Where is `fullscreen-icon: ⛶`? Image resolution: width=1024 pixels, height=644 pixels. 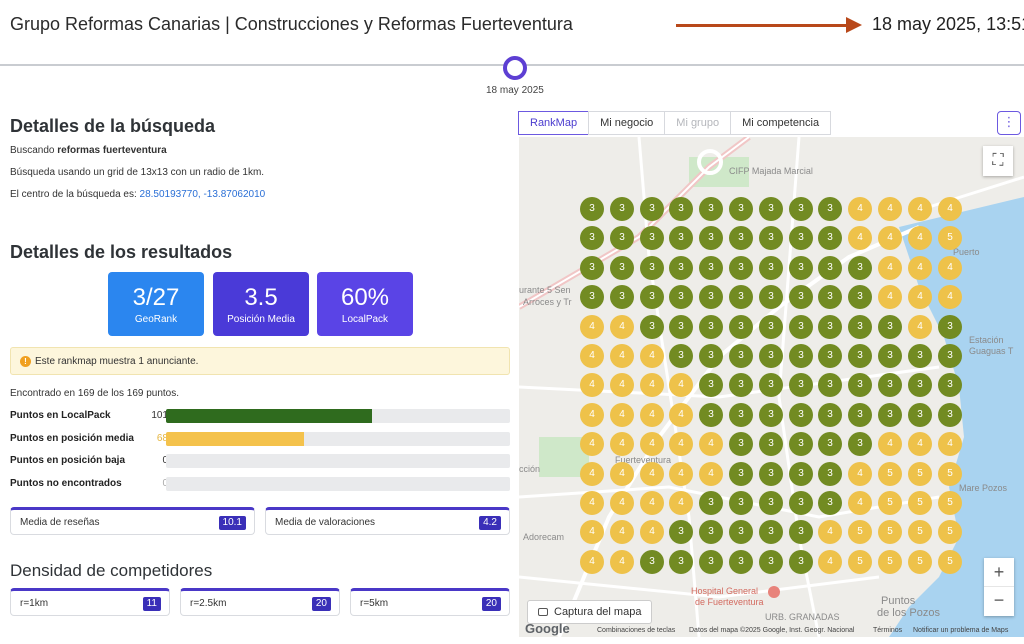 fullscreen-icon: ⛶ is located at coordinates (998, 161).